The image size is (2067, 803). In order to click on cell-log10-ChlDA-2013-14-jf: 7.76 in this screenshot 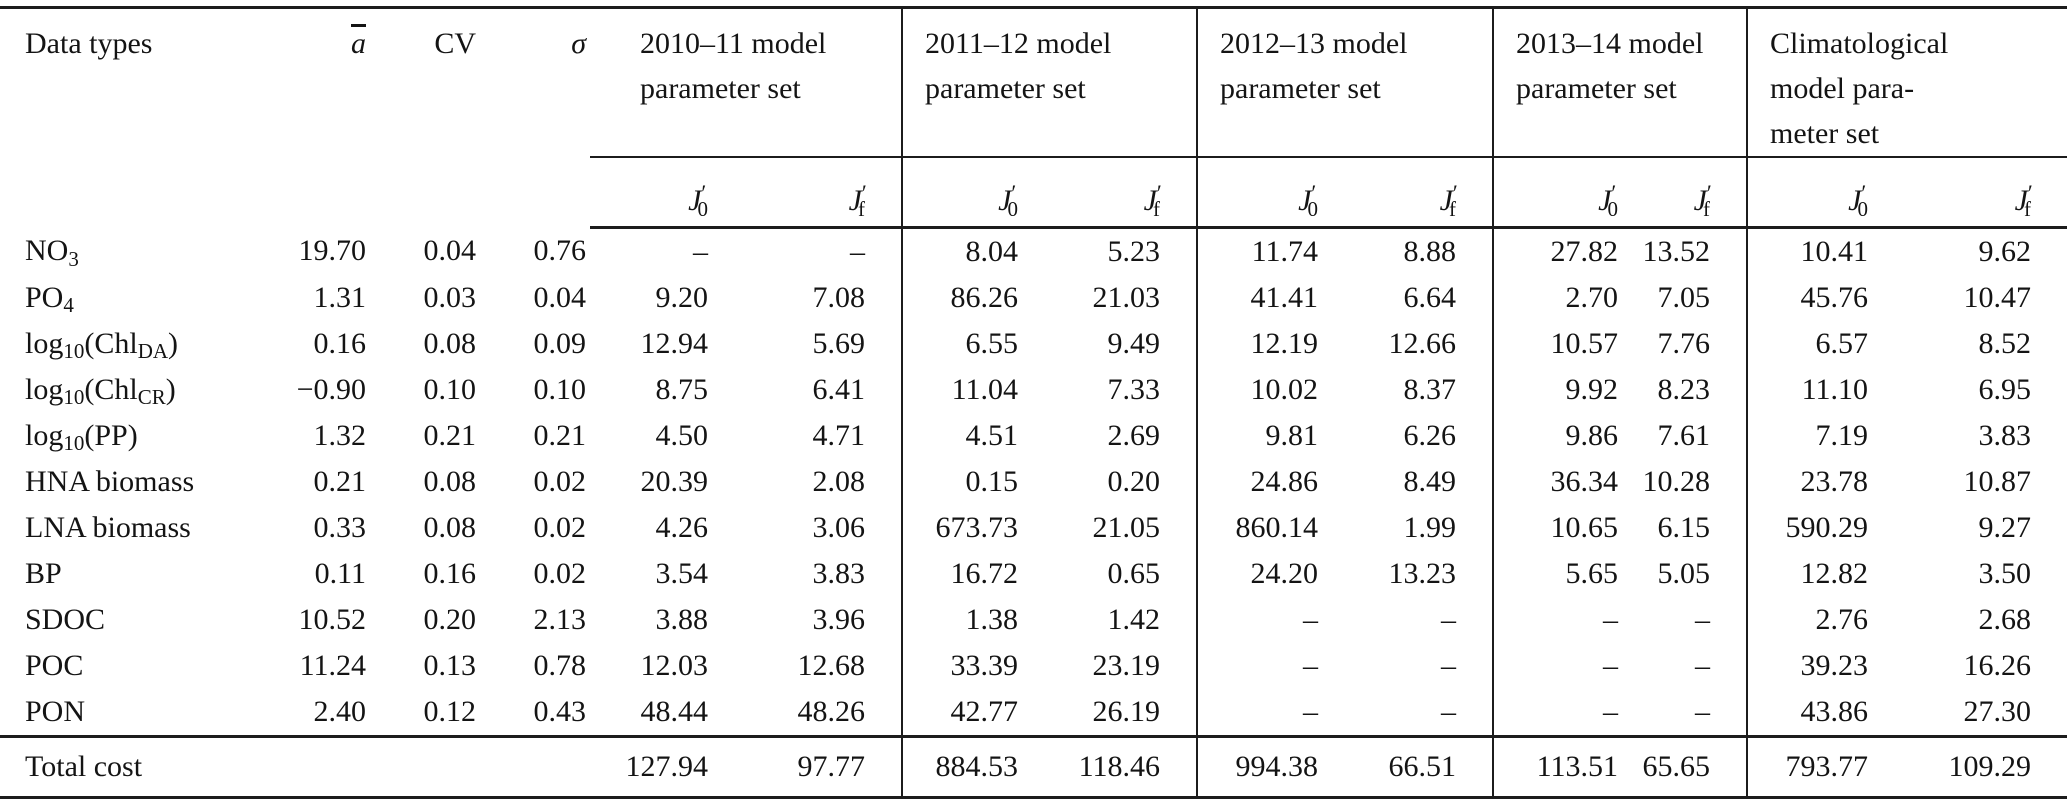, I will do `click(1684, 343)`.